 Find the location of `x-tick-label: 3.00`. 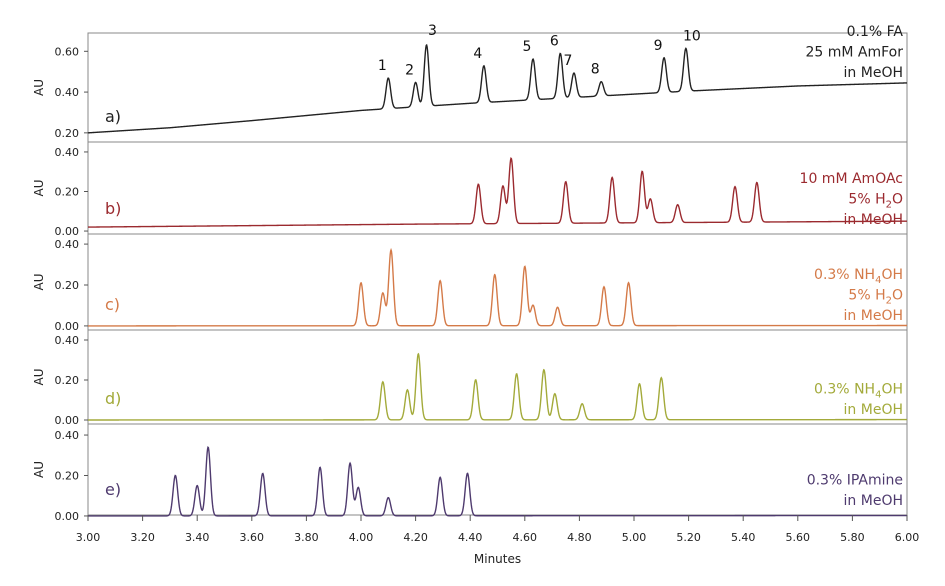

x-tick-label: 3.00 is located at coordinates (88, 537).